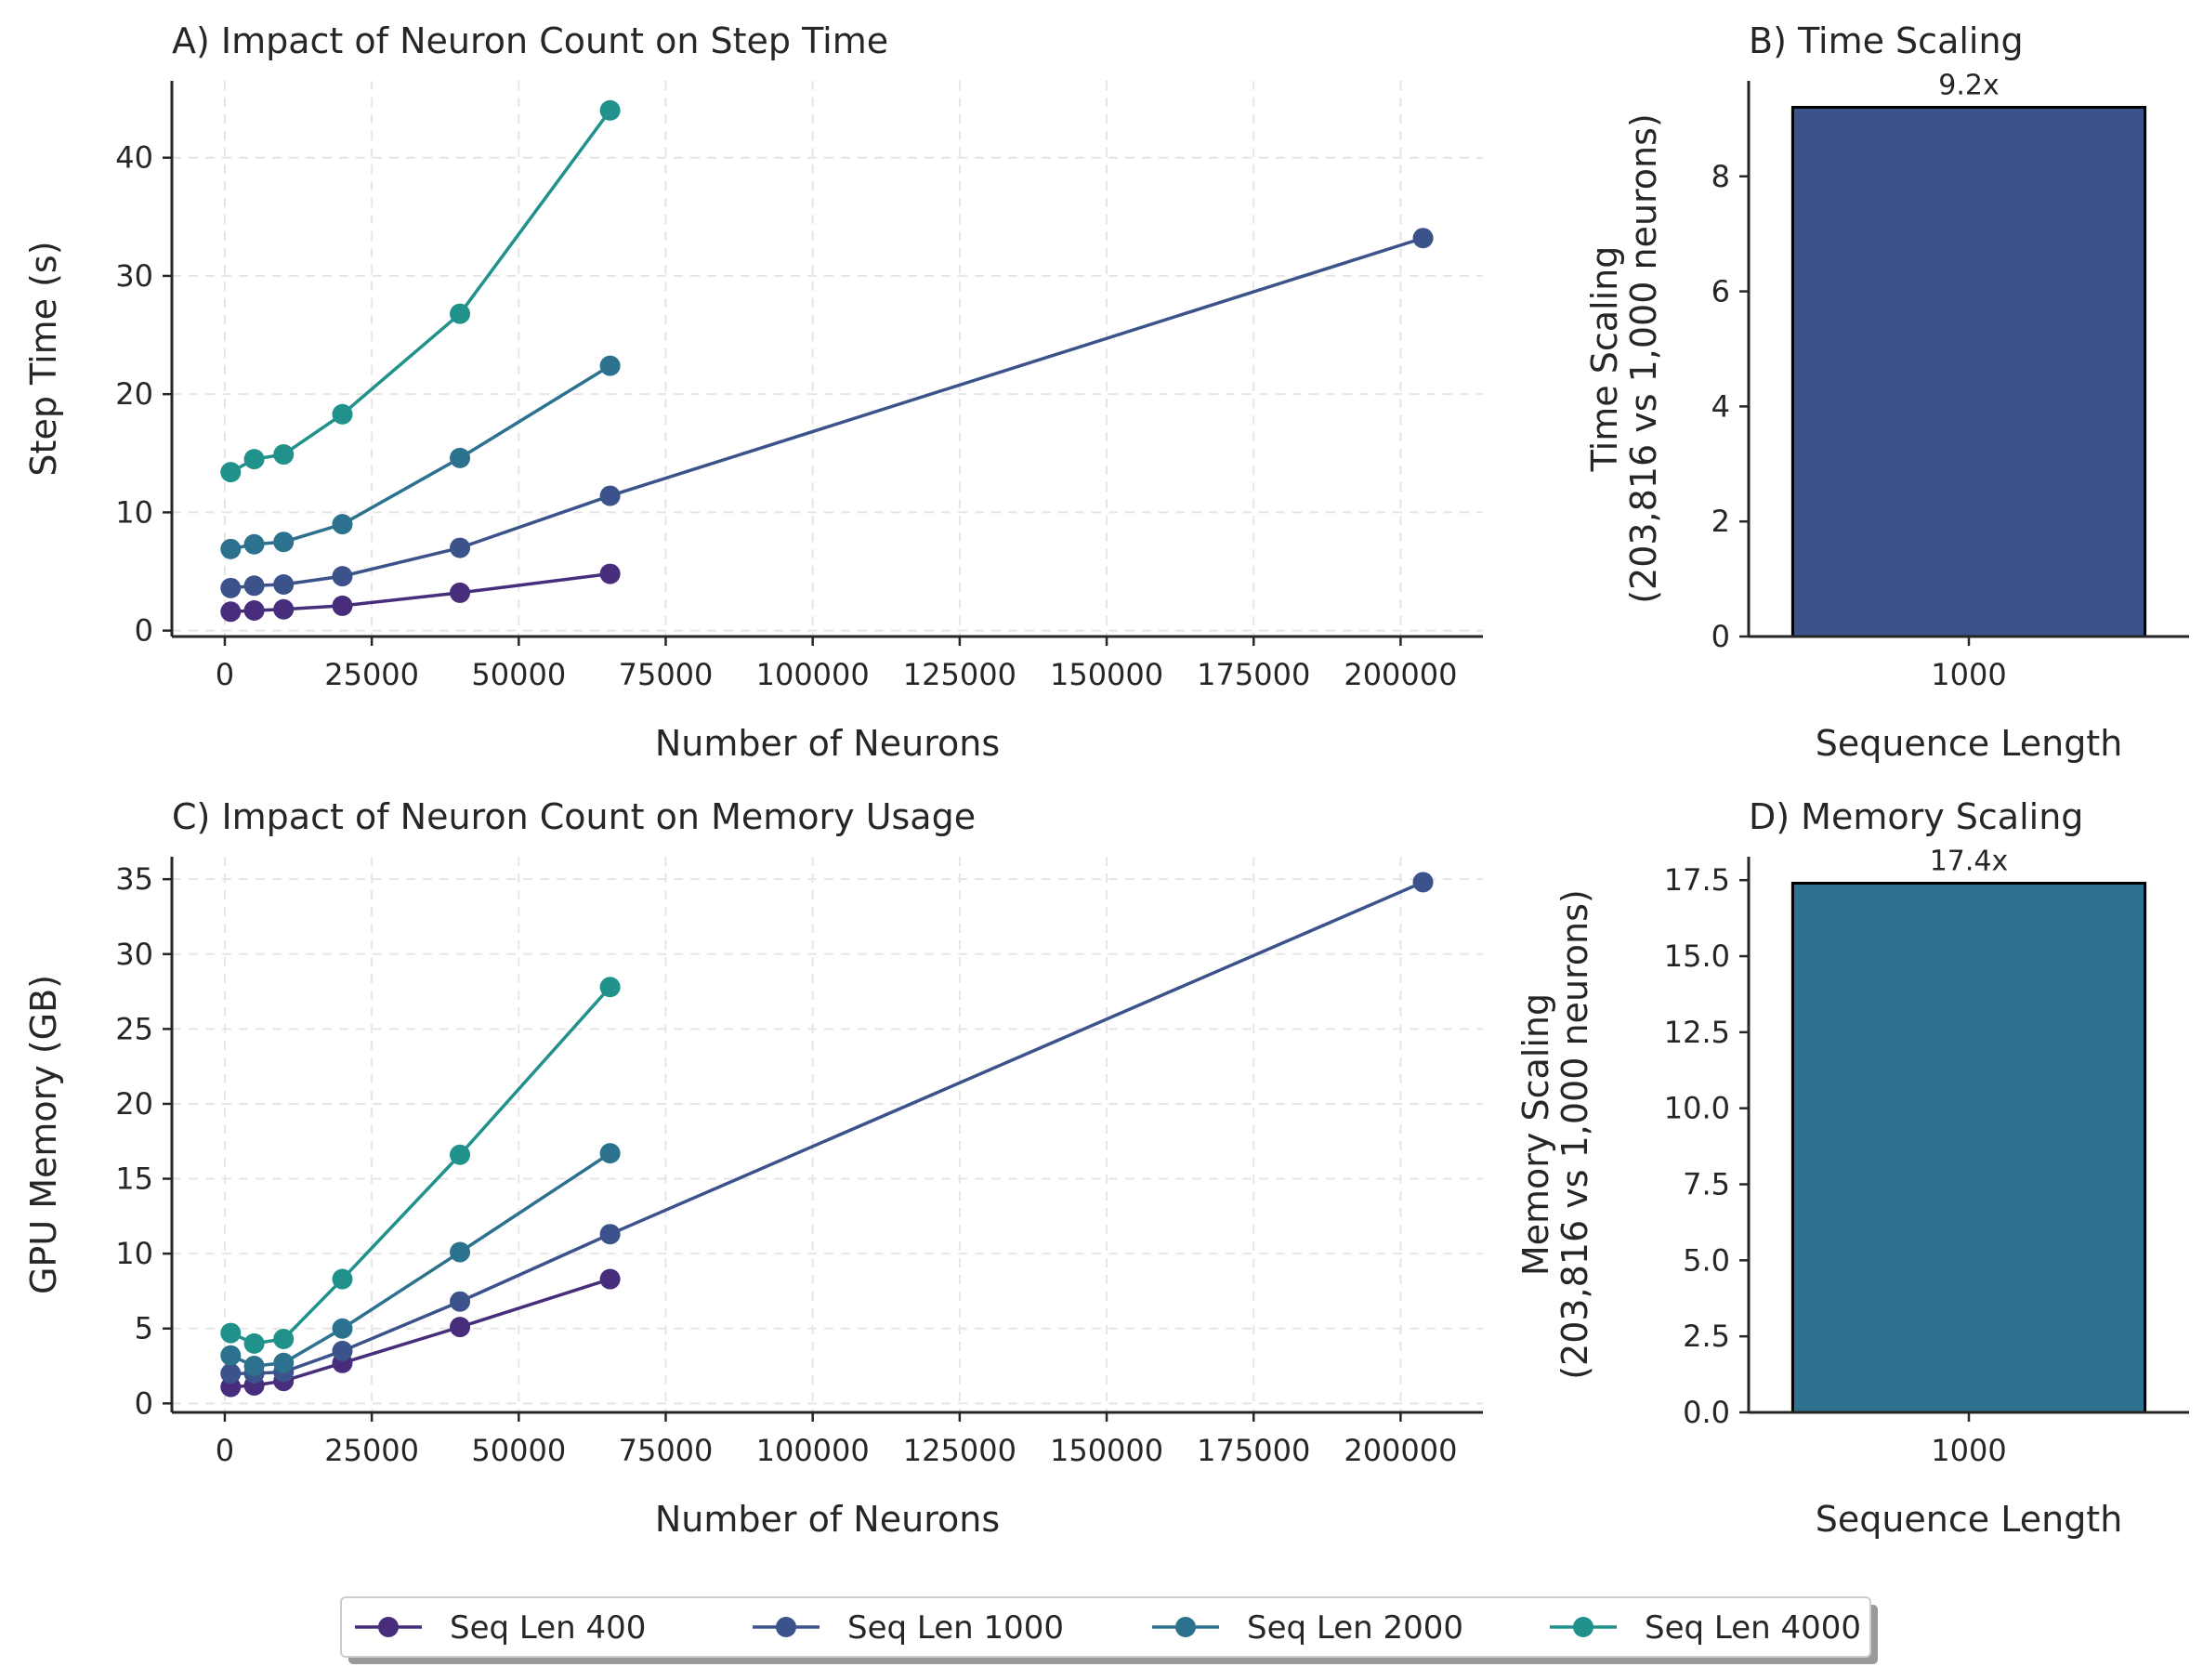 Image resolution: width=2203 pixels, height=1680 pixels. What do you see at coordinates (1753, 1628) in the screenshot?
I see `legend-label: Seq Len 4000` at bounding box center [1753, 1628].